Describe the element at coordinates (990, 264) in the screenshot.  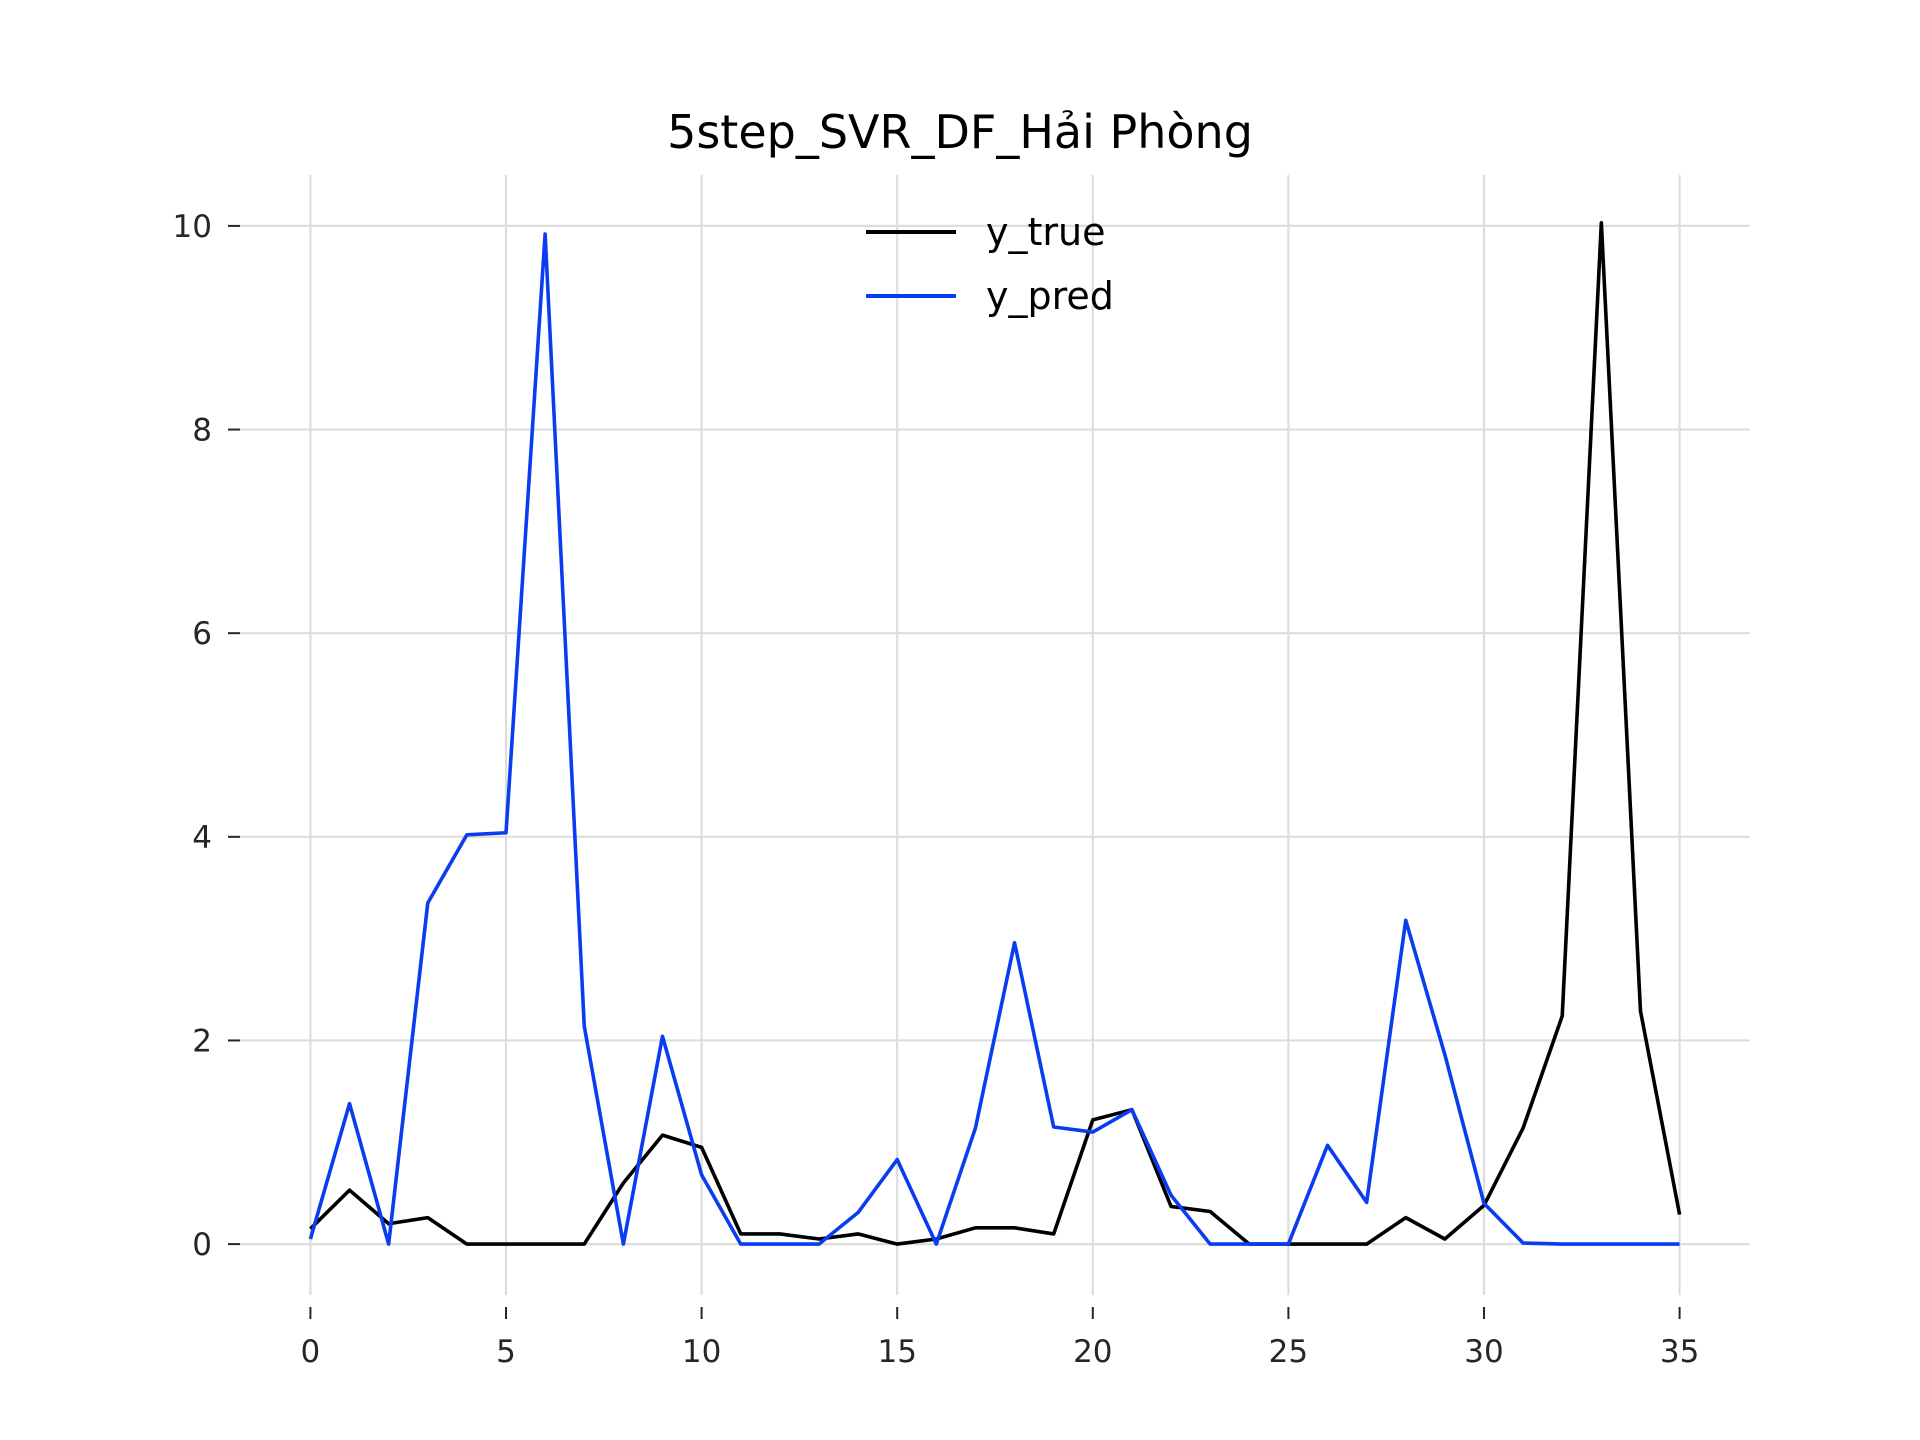
I see `legend: y_true y_pred` at that location.